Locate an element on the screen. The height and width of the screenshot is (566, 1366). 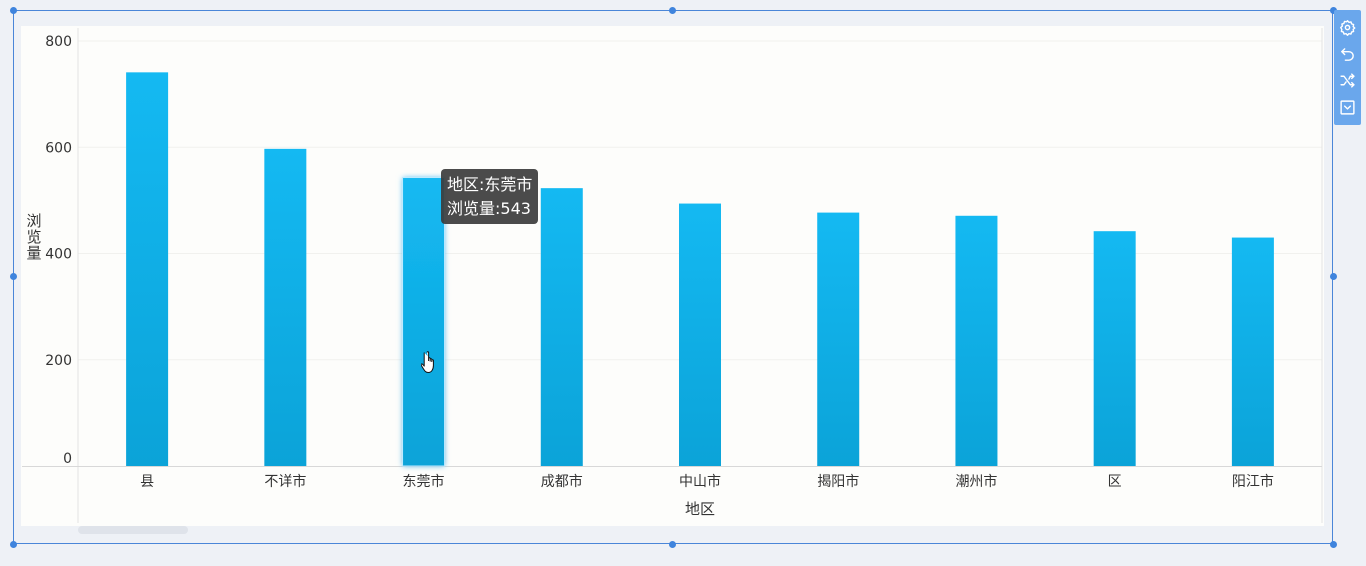
y-tick-label: 400 is located at coordinates (58, 255).